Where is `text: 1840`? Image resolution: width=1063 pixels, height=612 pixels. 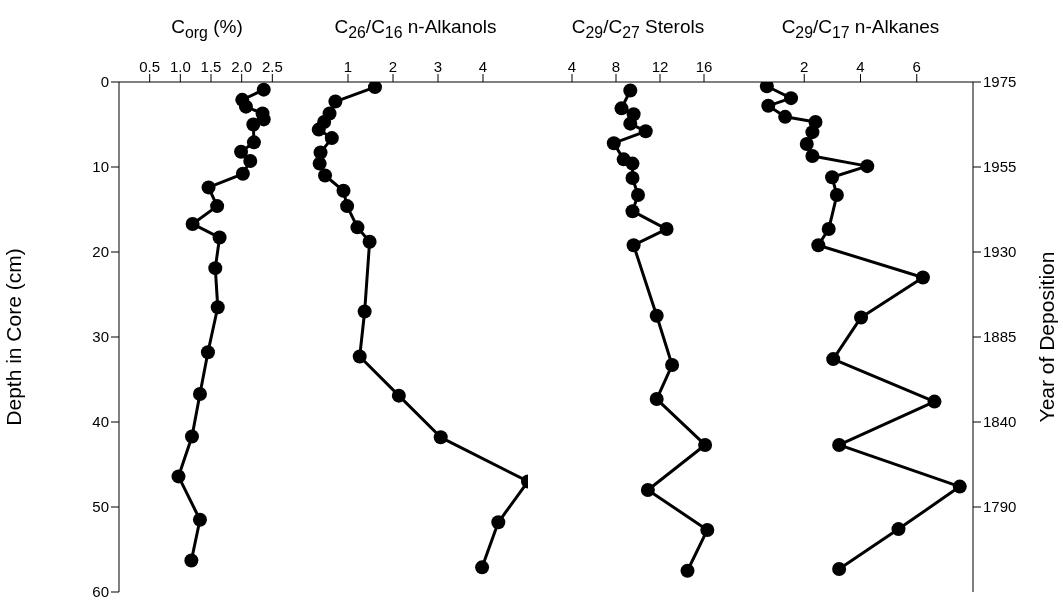 text: 1840 is located at coordinates (1000, 422).